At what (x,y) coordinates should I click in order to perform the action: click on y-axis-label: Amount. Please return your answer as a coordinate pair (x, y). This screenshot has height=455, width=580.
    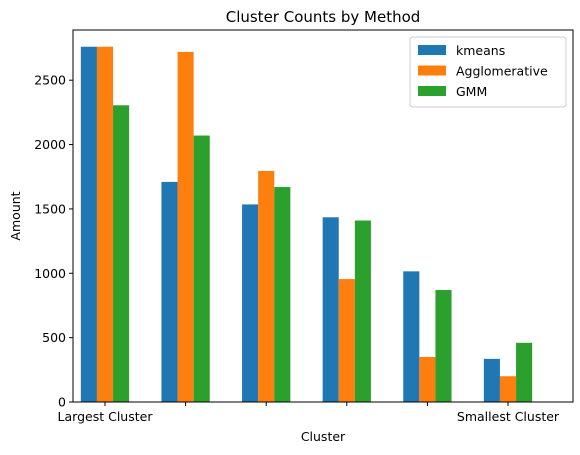
    Looking at the image, I should click on (15, 215).